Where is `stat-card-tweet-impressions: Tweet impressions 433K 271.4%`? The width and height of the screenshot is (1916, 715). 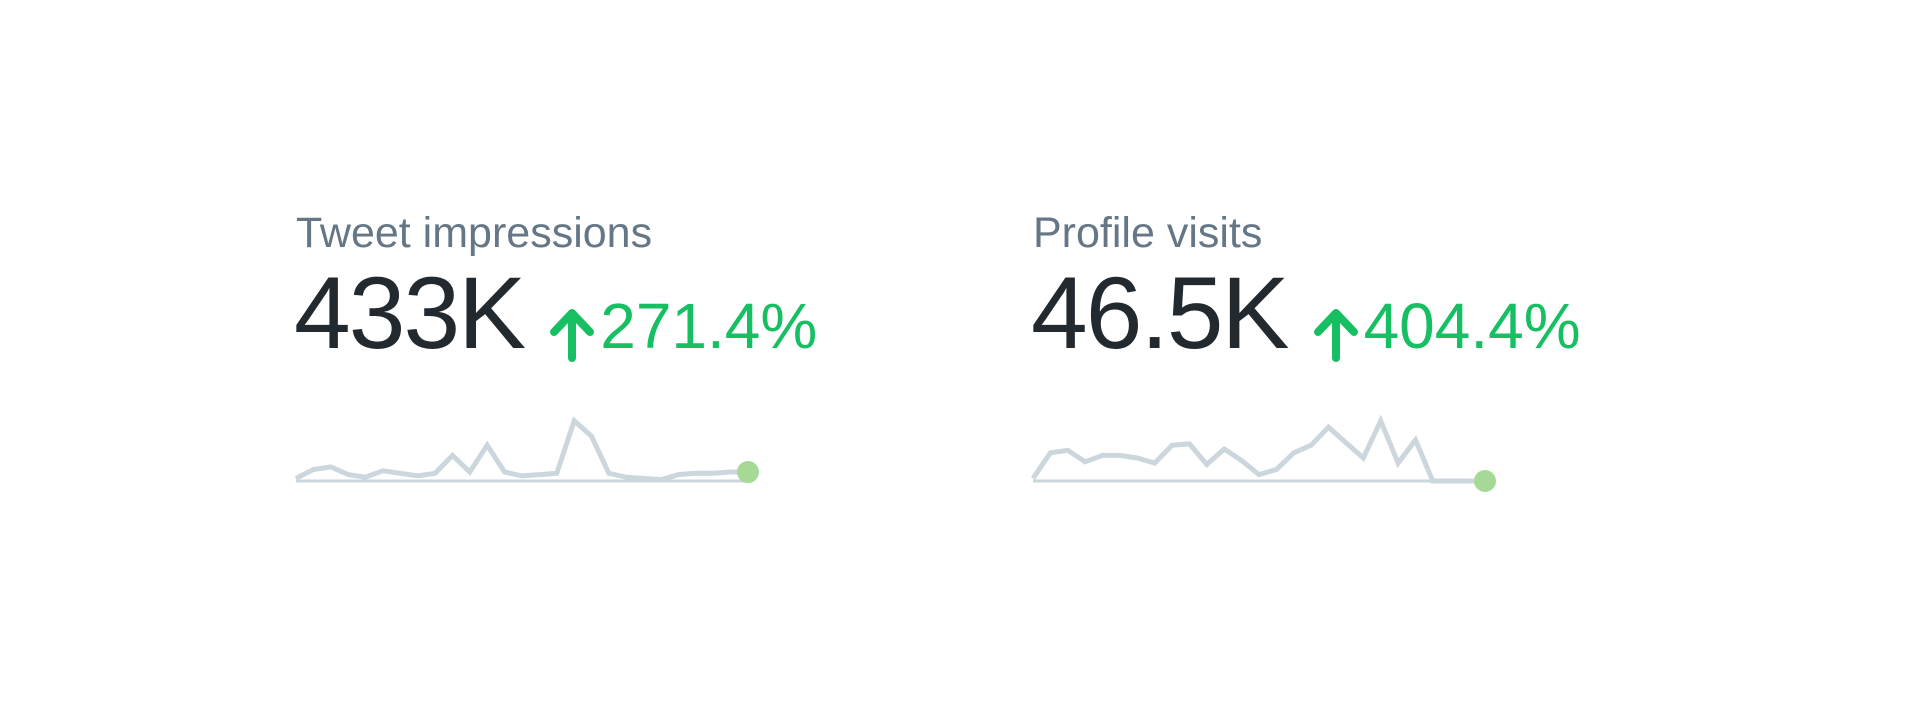
stat-card-tweet-impressions: Tweet impressions 433K 271.4% is located at coordinates (595, 358).